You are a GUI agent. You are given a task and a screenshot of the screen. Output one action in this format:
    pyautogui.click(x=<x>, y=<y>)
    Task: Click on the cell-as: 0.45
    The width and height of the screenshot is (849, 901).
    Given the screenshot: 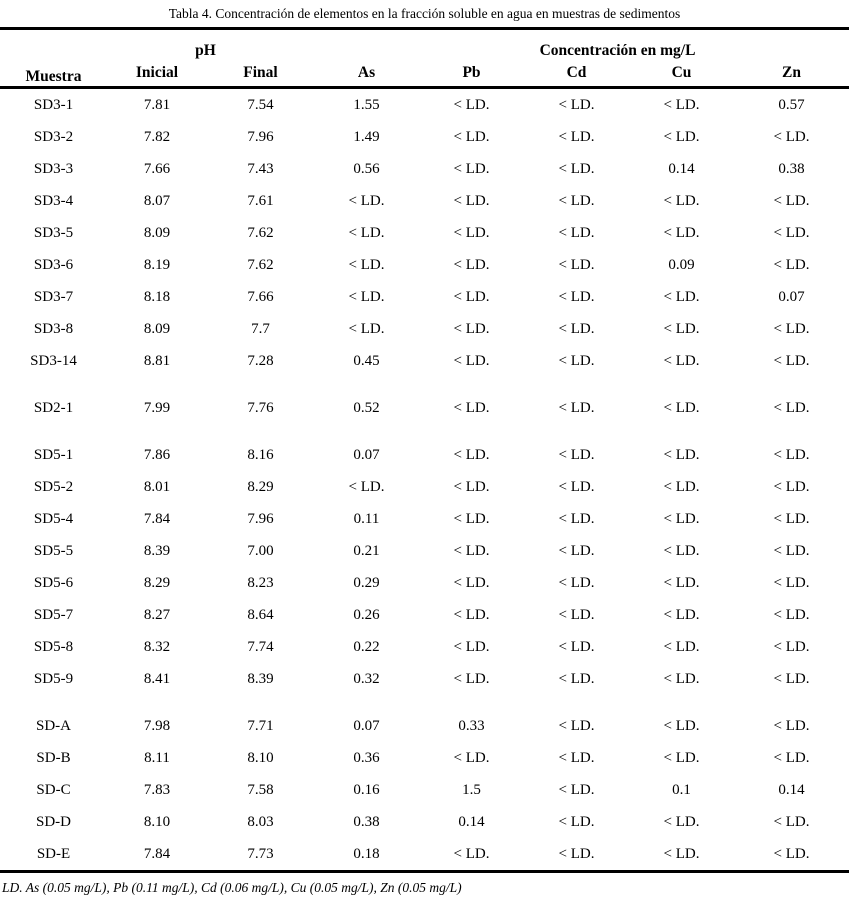 What is the action you would take?
    pyautogui.click(x=366, y=360)
    